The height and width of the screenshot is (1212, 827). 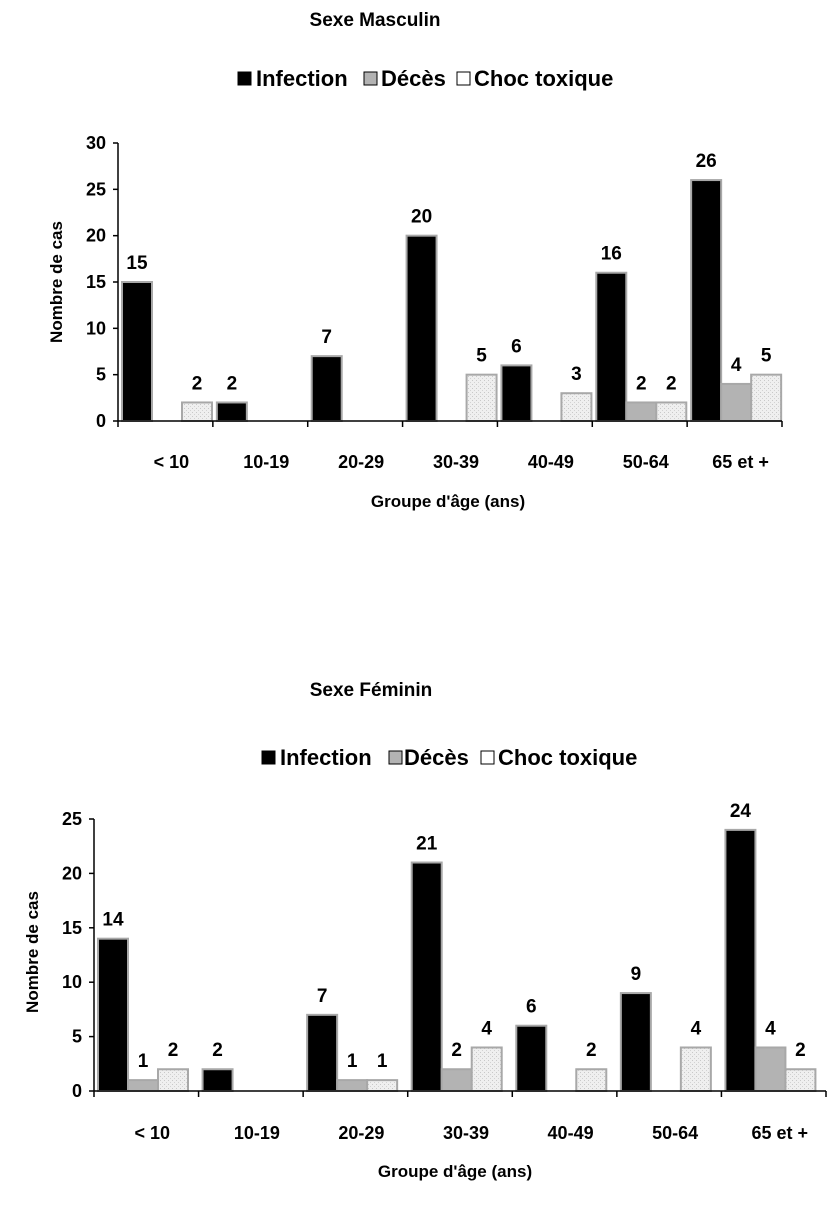 What do you see at coordinates (779, 1133) in the screenshot?
I see `x-tick-label: 65 et +` at bounding box center [779, 1133].